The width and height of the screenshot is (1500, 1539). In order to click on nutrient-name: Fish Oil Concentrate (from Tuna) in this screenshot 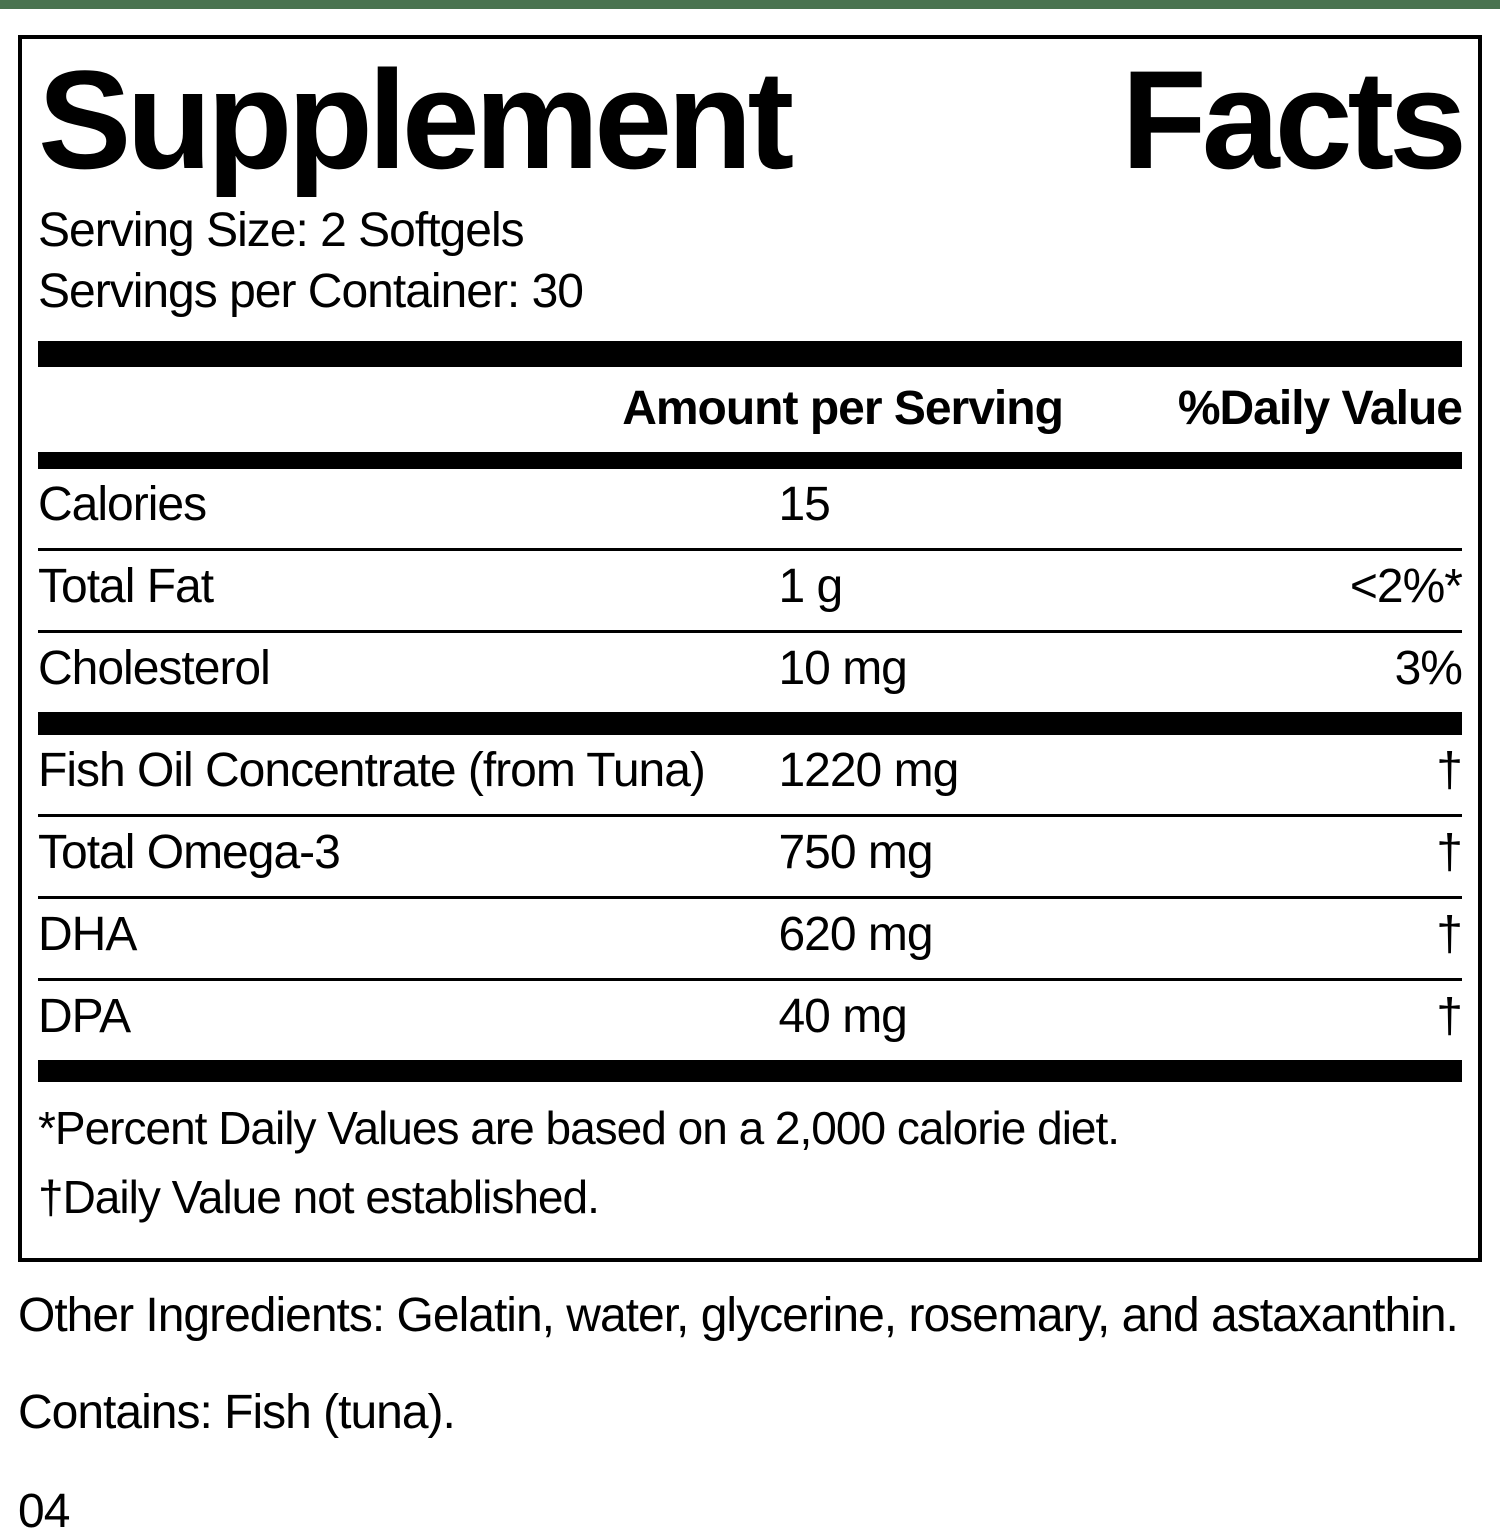, I will do `click(372, 770)`.